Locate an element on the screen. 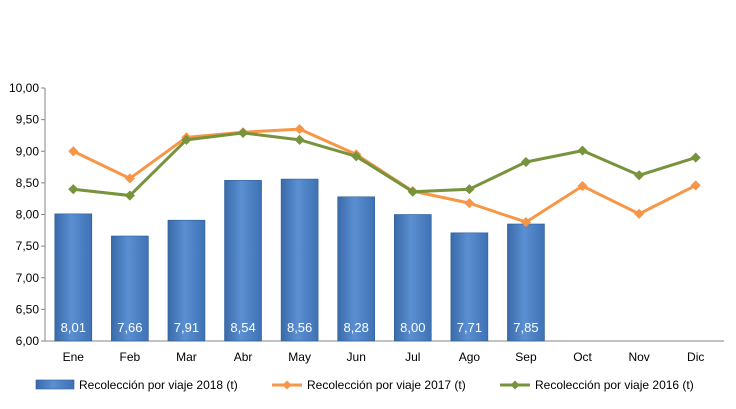  y-tick-label: 6,50 is located at coordinates (28, 309).